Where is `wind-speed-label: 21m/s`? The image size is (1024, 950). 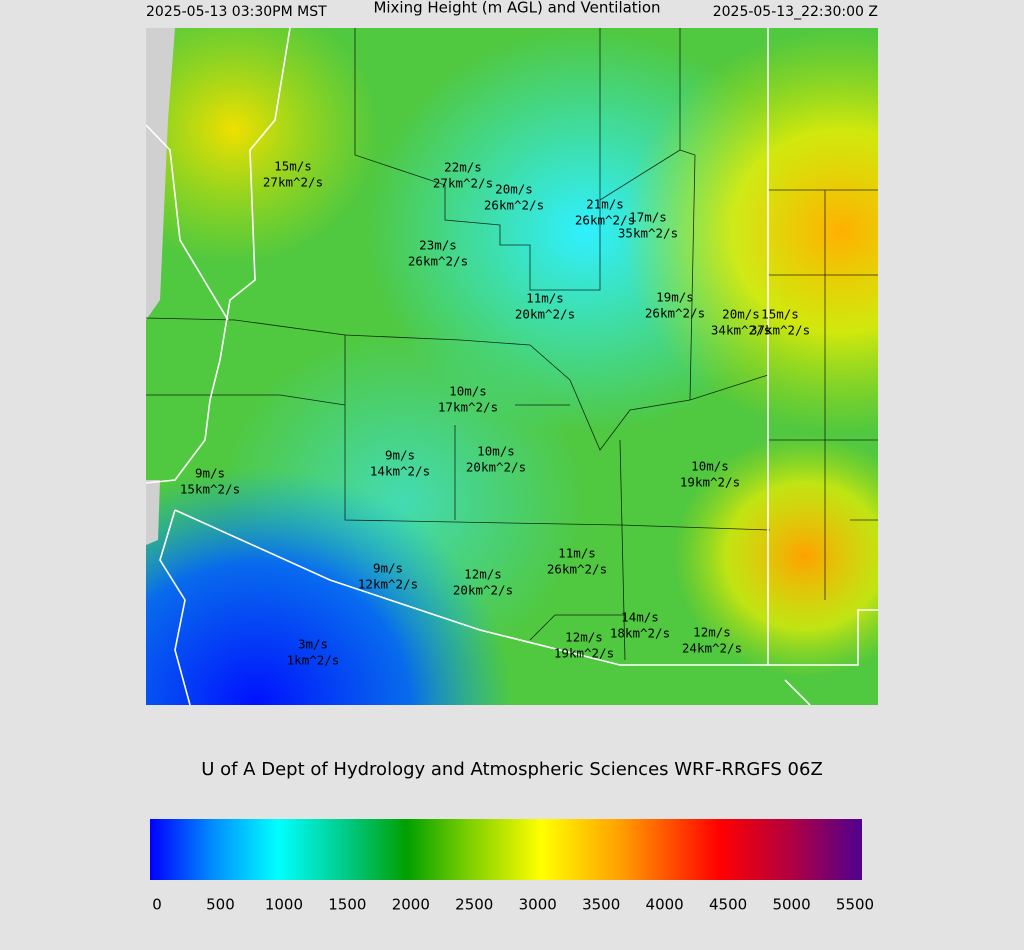 wind-speed-label: 21m/s is located at coordinates (605, 204).